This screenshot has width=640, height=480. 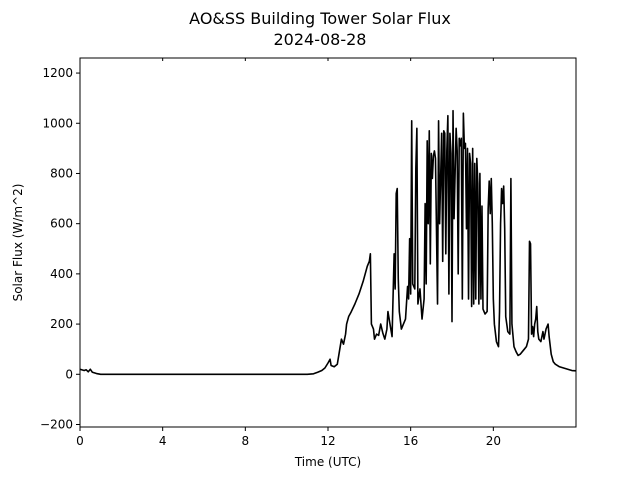 What do you see at coordinates (320, 18) in the screenshot?
I see `chart-title: AO&SS Building Tower Solar Flux` at bounding box center [320, 18].